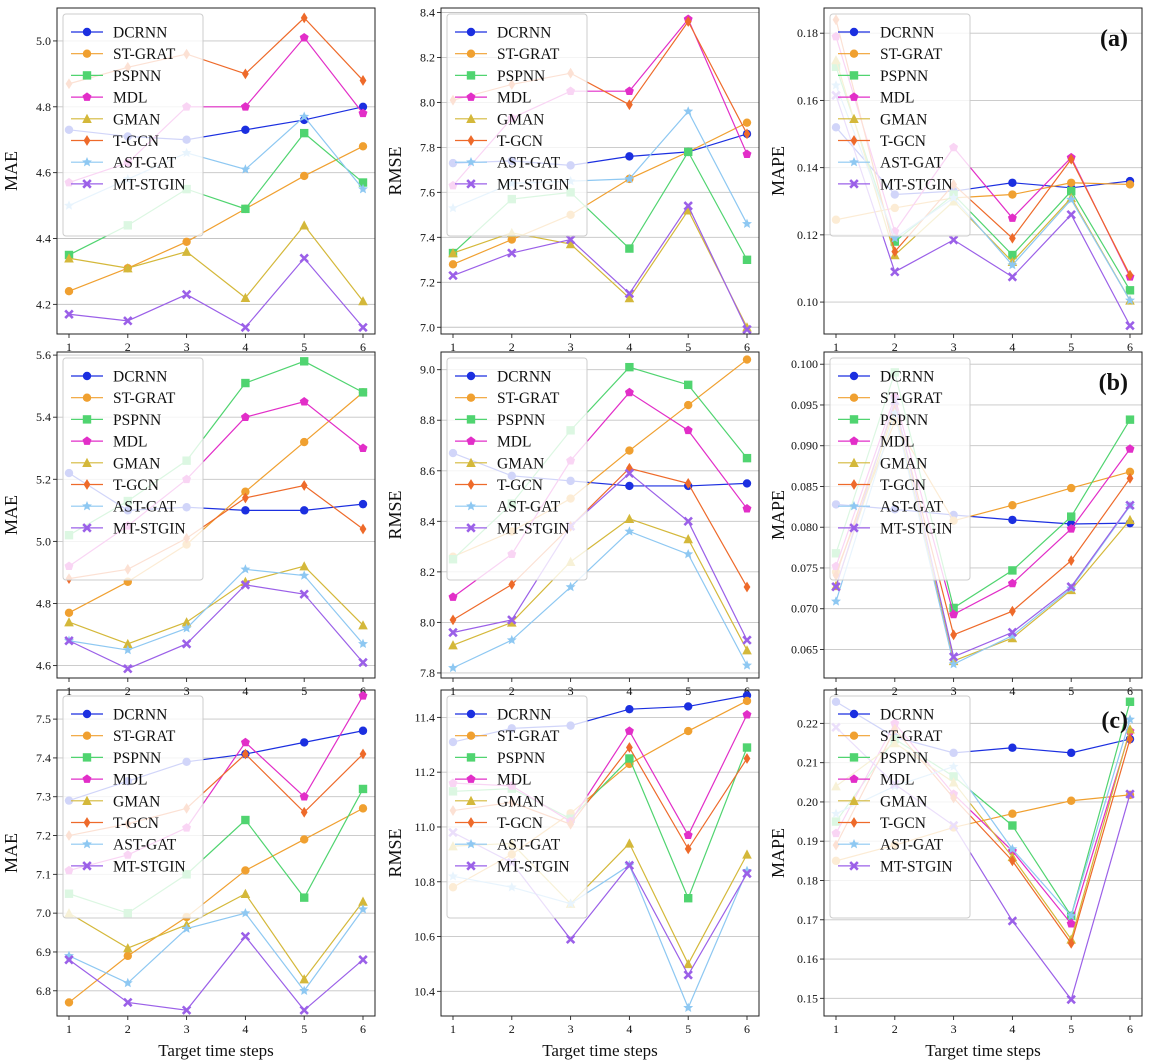 The width and height of the screenshot is (1158, 1064). I want to click on legend-label: T-GCN, so click(136, 485).